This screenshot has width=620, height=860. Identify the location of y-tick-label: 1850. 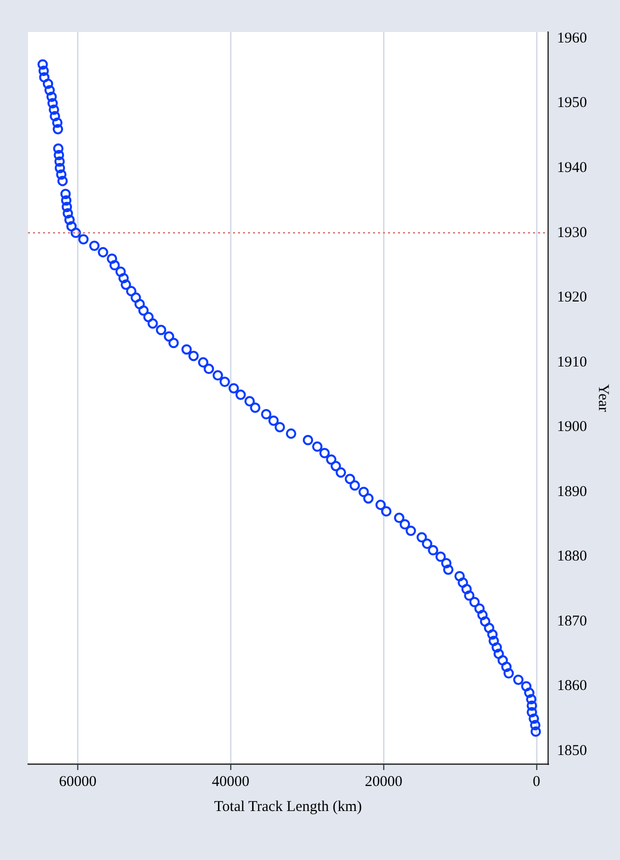
(572, 750).